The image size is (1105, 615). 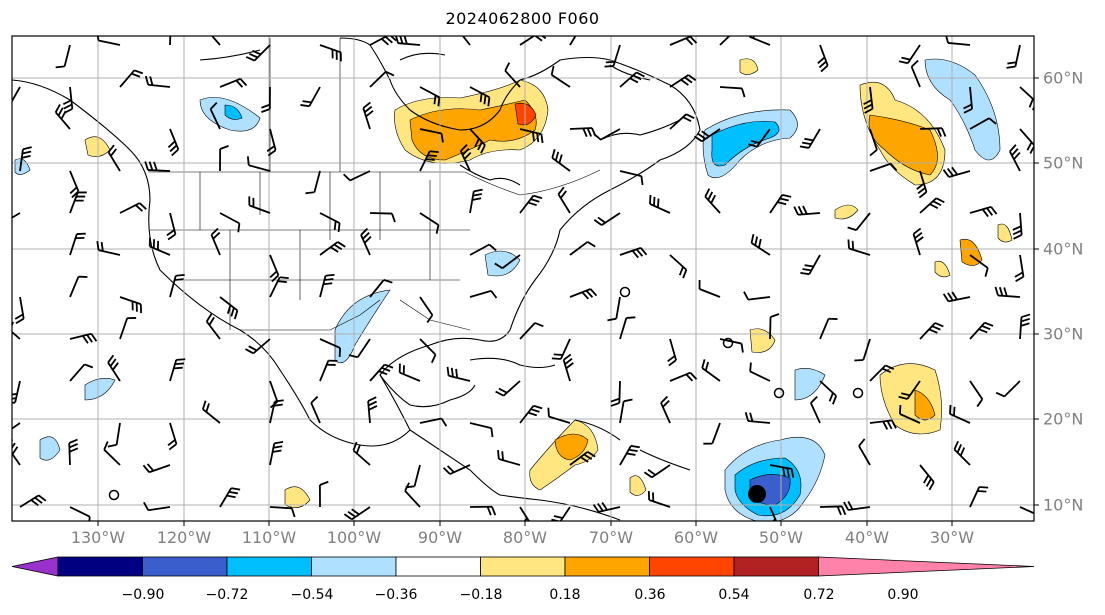 I want to click on lat-label-20n: 20°N, so click(x=1063, y=419).